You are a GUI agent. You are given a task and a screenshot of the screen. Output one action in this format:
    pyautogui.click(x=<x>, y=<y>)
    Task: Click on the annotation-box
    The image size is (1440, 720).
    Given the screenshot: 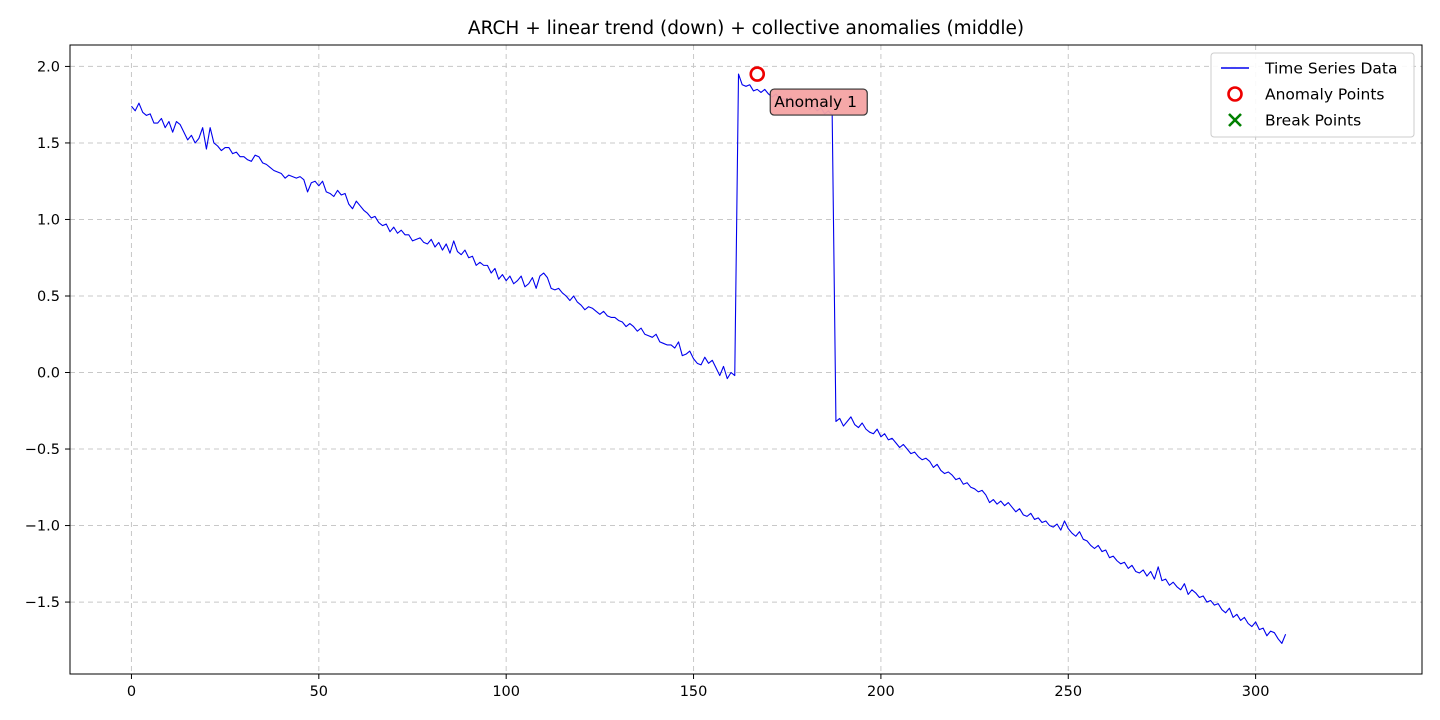 What is the action you would take?
    pyautogui.click(x=818, y=102)
    